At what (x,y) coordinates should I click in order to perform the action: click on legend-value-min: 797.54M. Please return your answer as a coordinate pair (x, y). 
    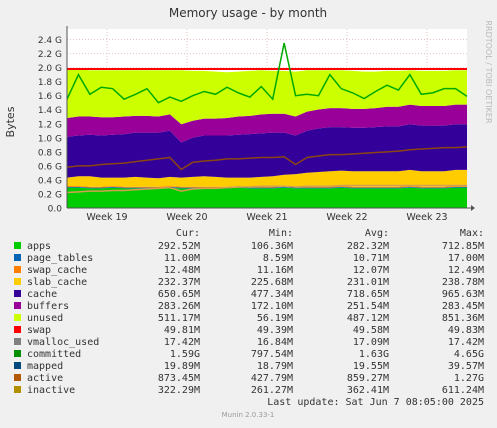
    Looking at the image, I should click on (272, 354).